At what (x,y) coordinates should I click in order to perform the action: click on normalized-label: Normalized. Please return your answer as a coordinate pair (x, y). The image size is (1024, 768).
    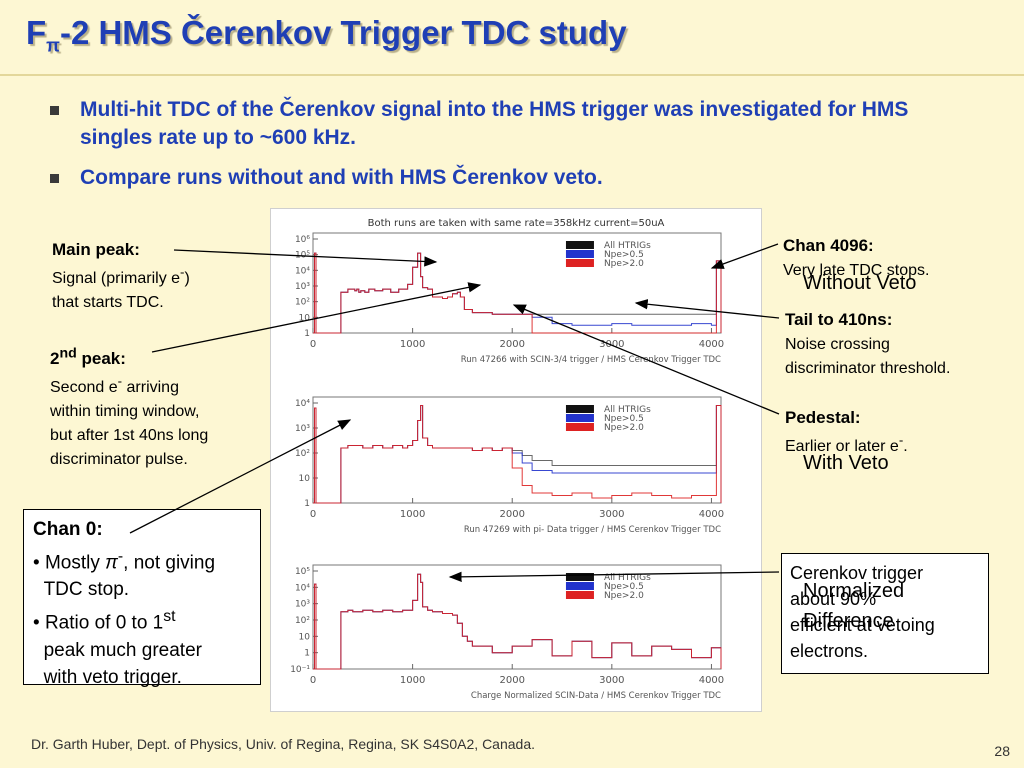
    Looking at the image, I should click on (854, 591).